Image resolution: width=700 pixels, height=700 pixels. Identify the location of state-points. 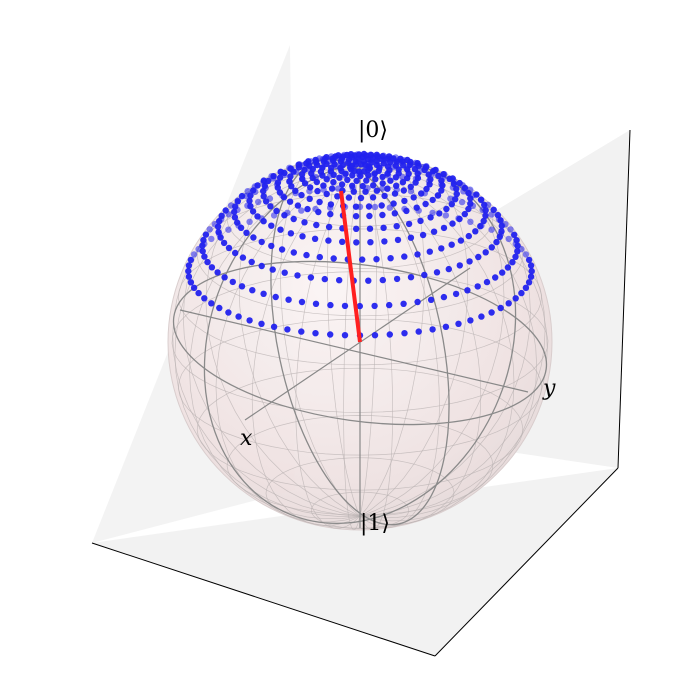
(360, 244).